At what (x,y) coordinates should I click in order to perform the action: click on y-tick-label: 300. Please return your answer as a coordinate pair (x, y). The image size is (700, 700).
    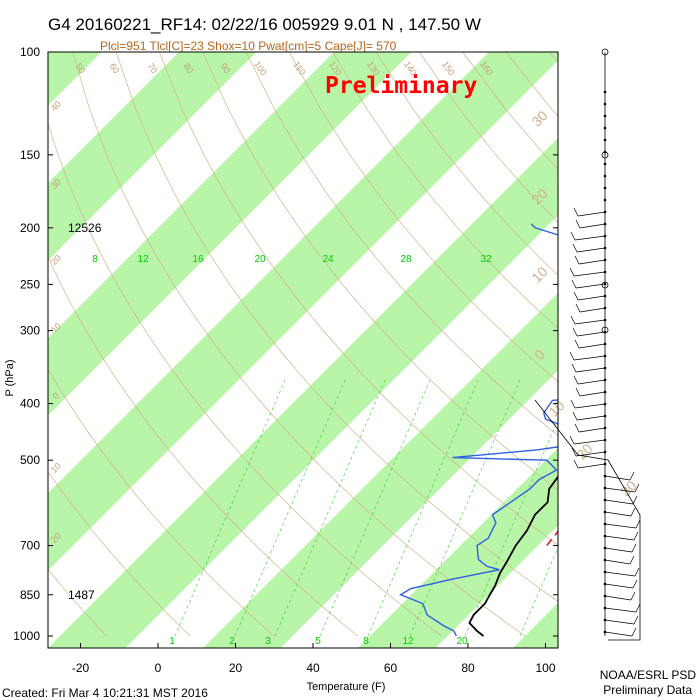
    Looking at the image, I should click on (30, 331).